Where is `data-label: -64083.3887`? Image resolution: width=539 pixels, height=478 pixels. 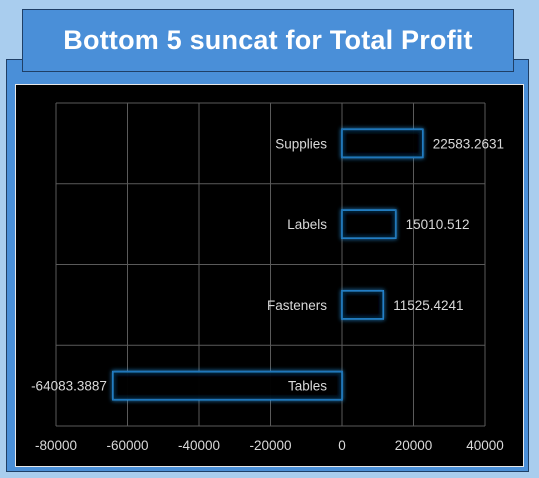
data-label: -64083.3887 is located at coordinates (69, 386).